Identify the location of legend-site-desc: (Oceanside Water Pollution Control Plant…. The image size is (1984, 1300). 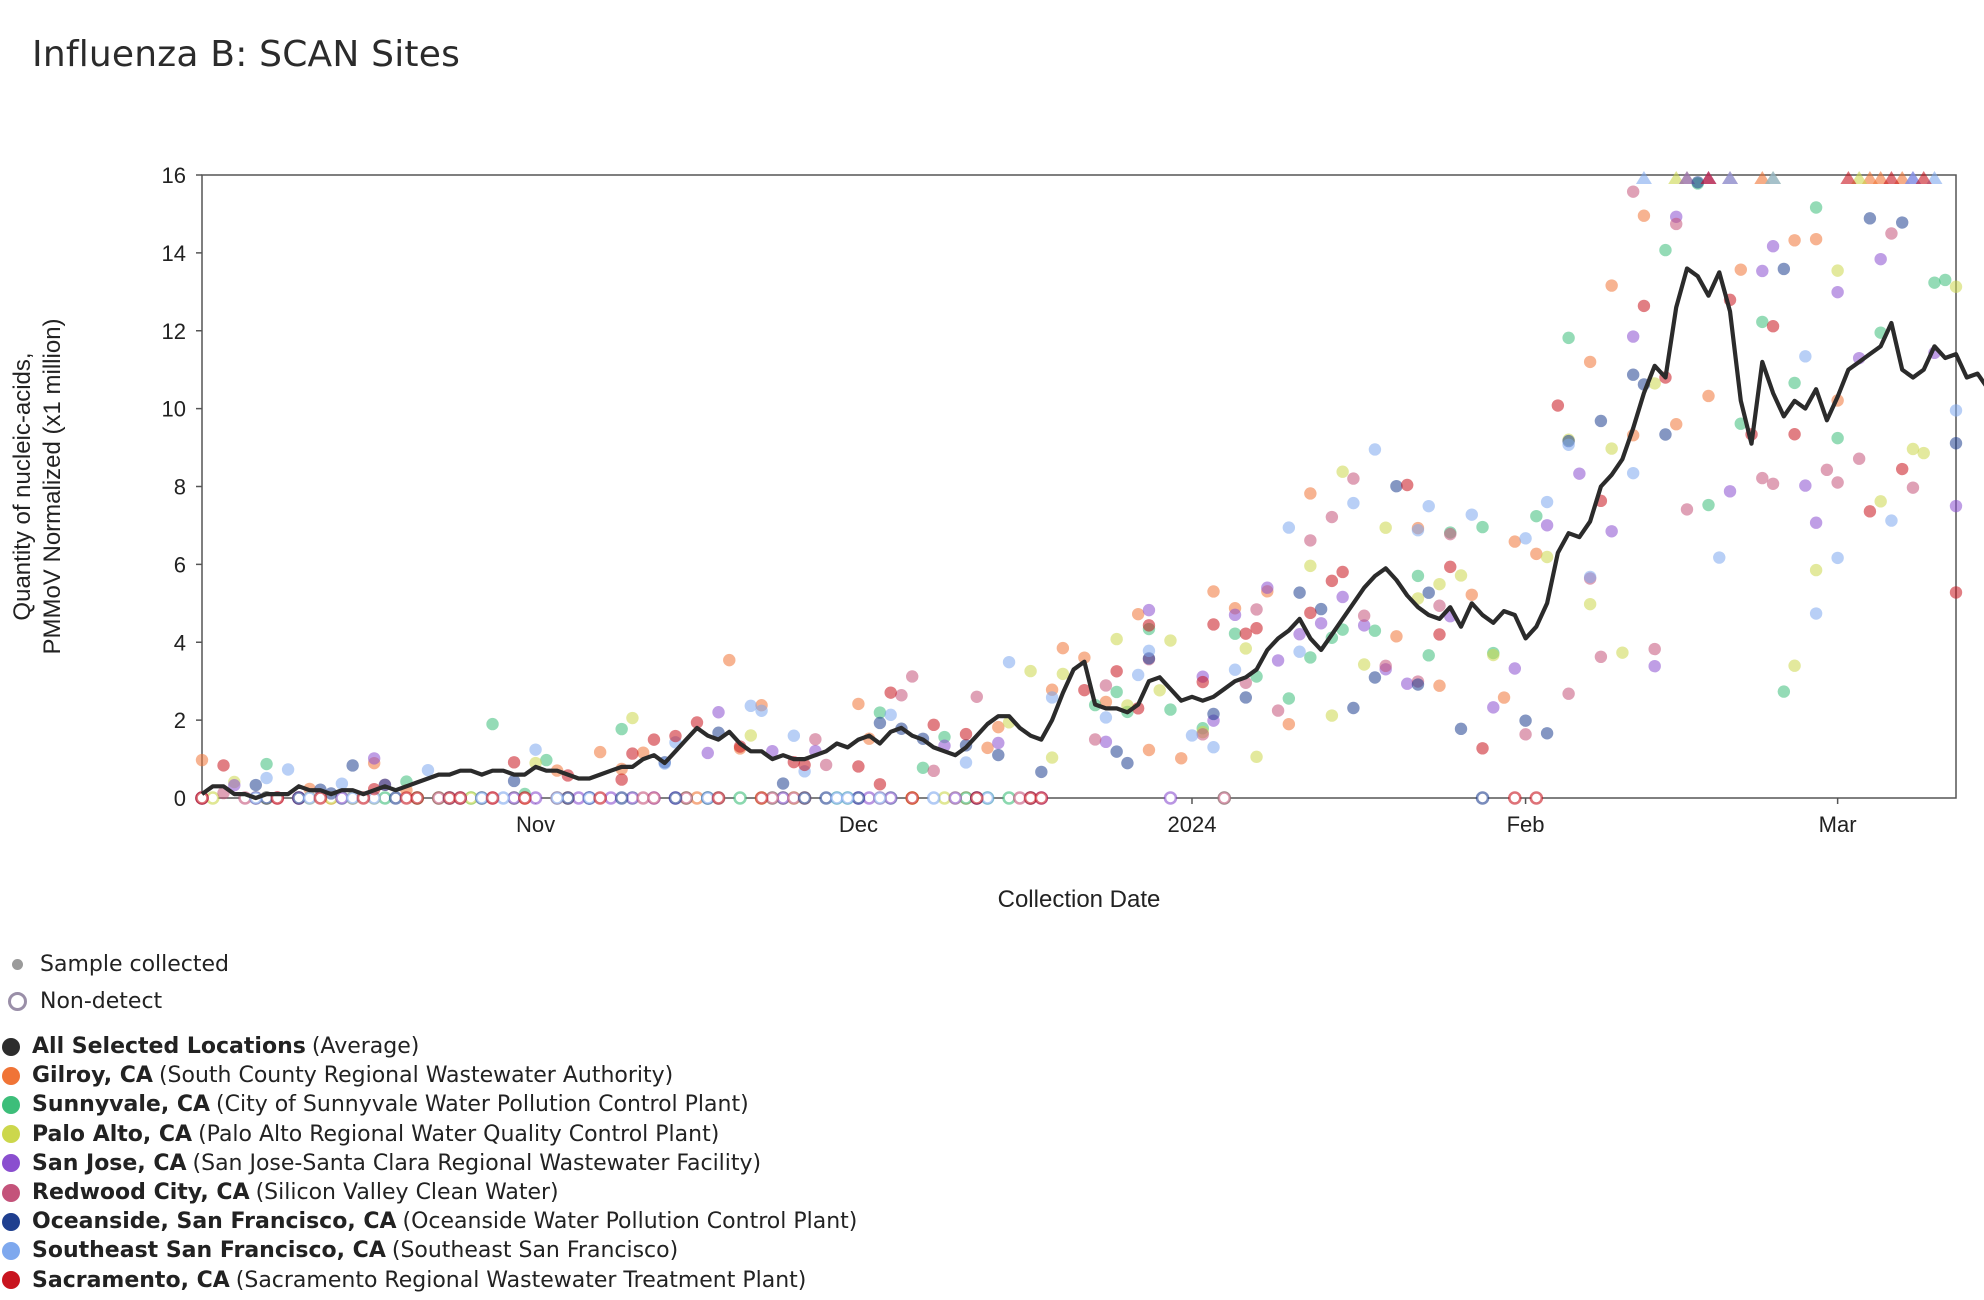
(630, 1222).